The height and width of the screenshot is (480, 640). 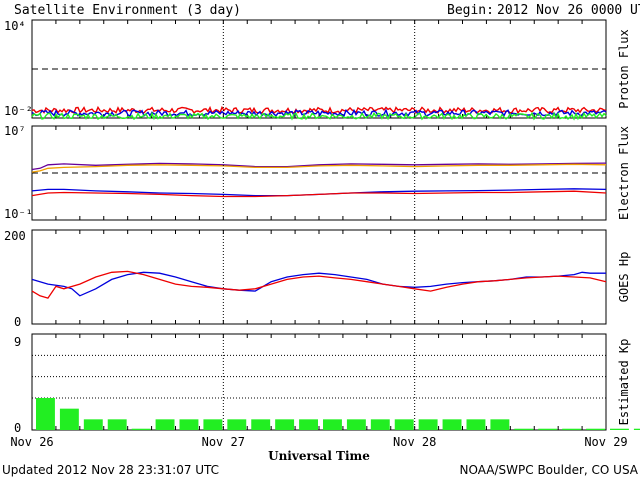 I want to click on electron-series-purple, so click(x=319, y=166).